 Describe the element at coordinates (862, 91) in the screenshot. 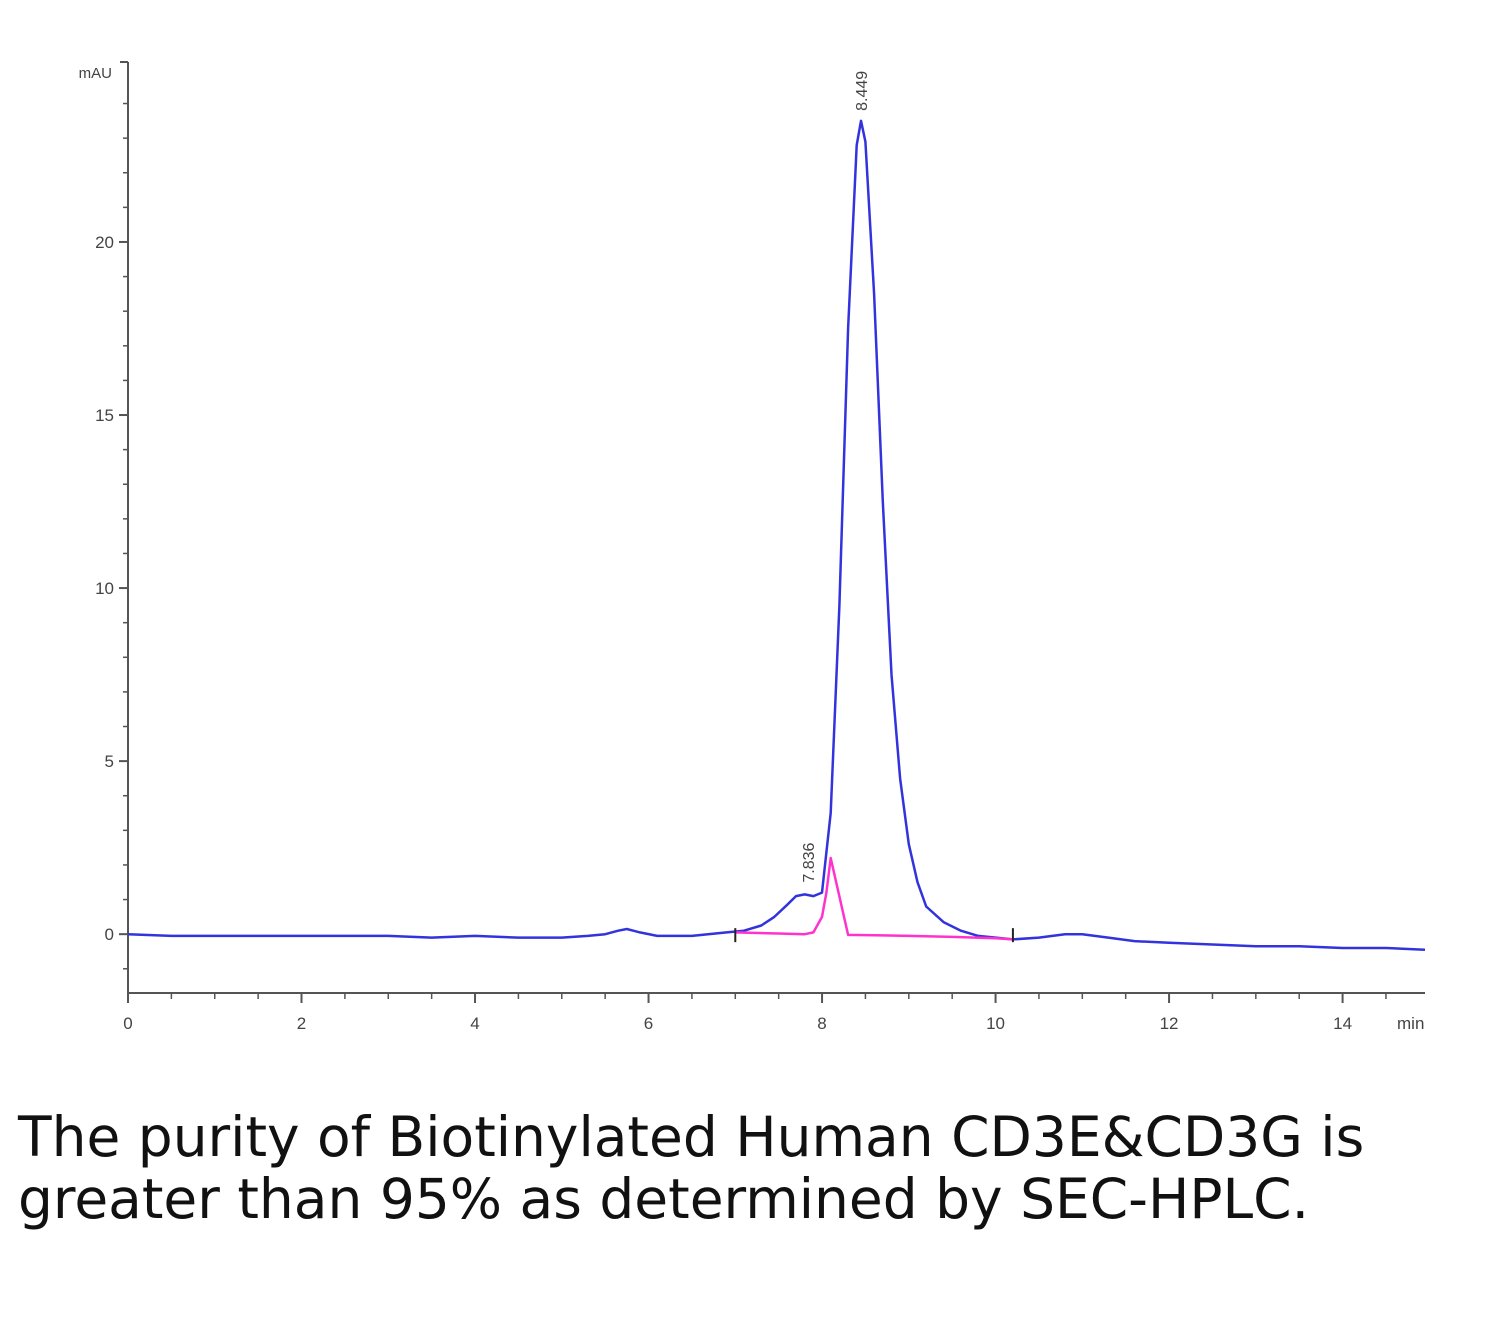

I see `peak-label: 8.449` at that location.